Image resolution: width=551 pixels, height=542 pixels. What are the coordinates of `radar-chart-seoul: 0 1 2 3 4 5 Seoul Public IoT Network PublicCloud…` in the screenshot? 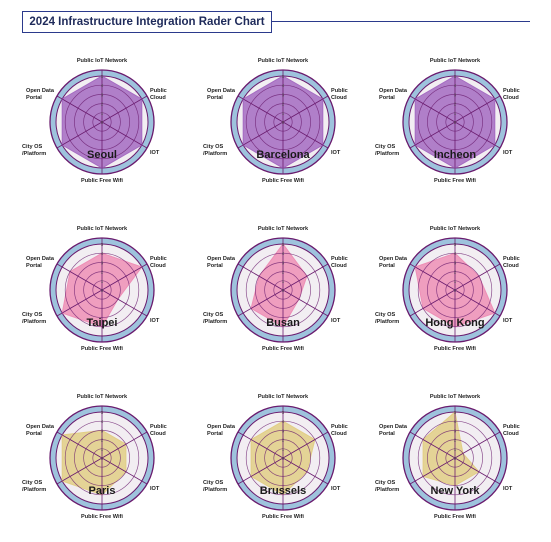 It's located at (94, 121).